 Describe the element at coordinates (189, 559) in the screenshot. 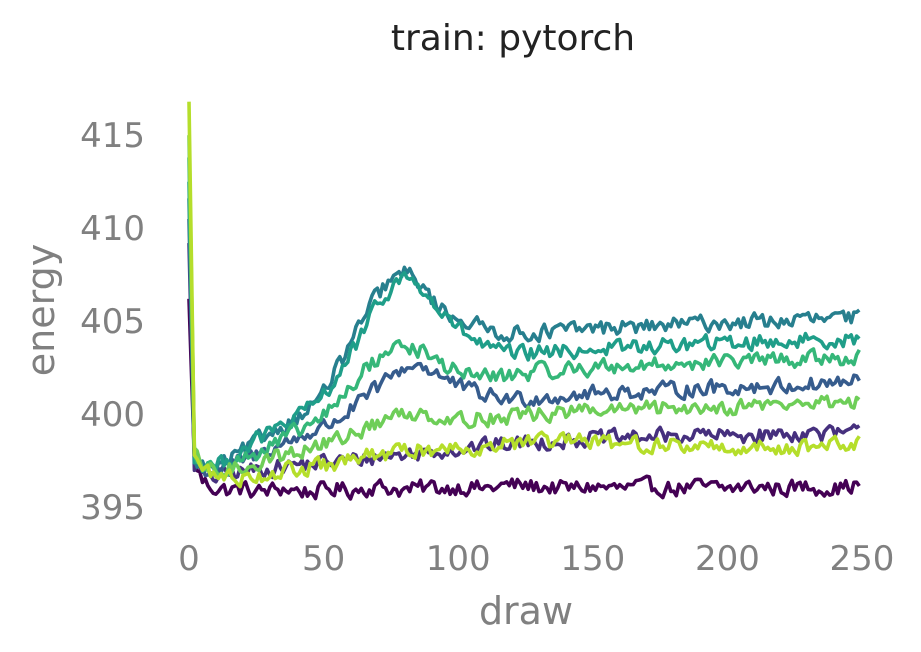

I see `x-tick-label: 0` at that location.